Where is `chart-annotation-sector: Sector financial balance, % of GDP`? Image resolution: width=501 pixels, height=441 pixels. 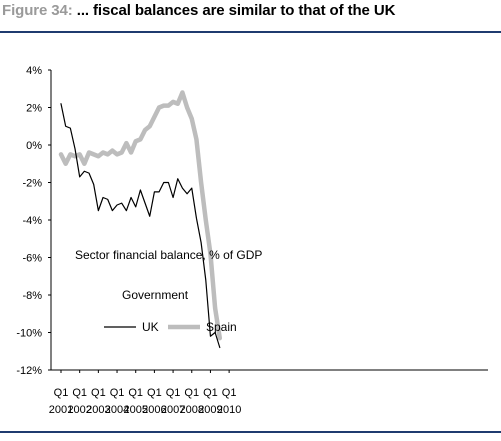
chart-annotation-sector: Sector financial balance, % of GDP is located at coordinates (168, 255).